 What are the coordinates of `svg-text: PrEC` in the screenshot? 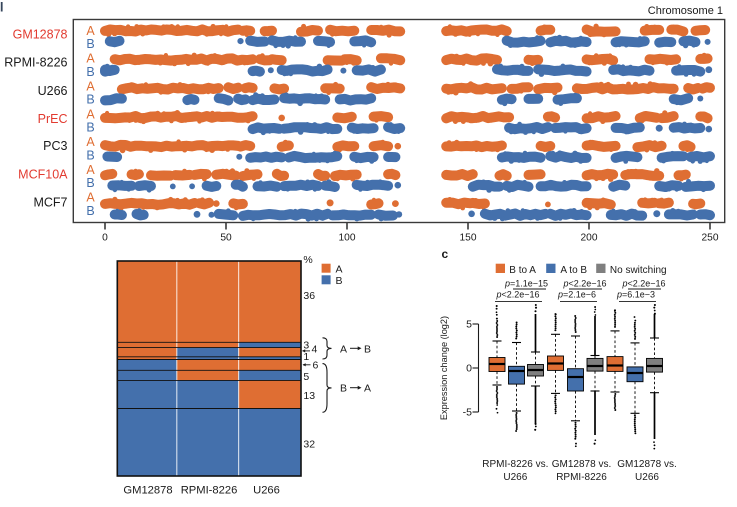 It's located at (53, 119).